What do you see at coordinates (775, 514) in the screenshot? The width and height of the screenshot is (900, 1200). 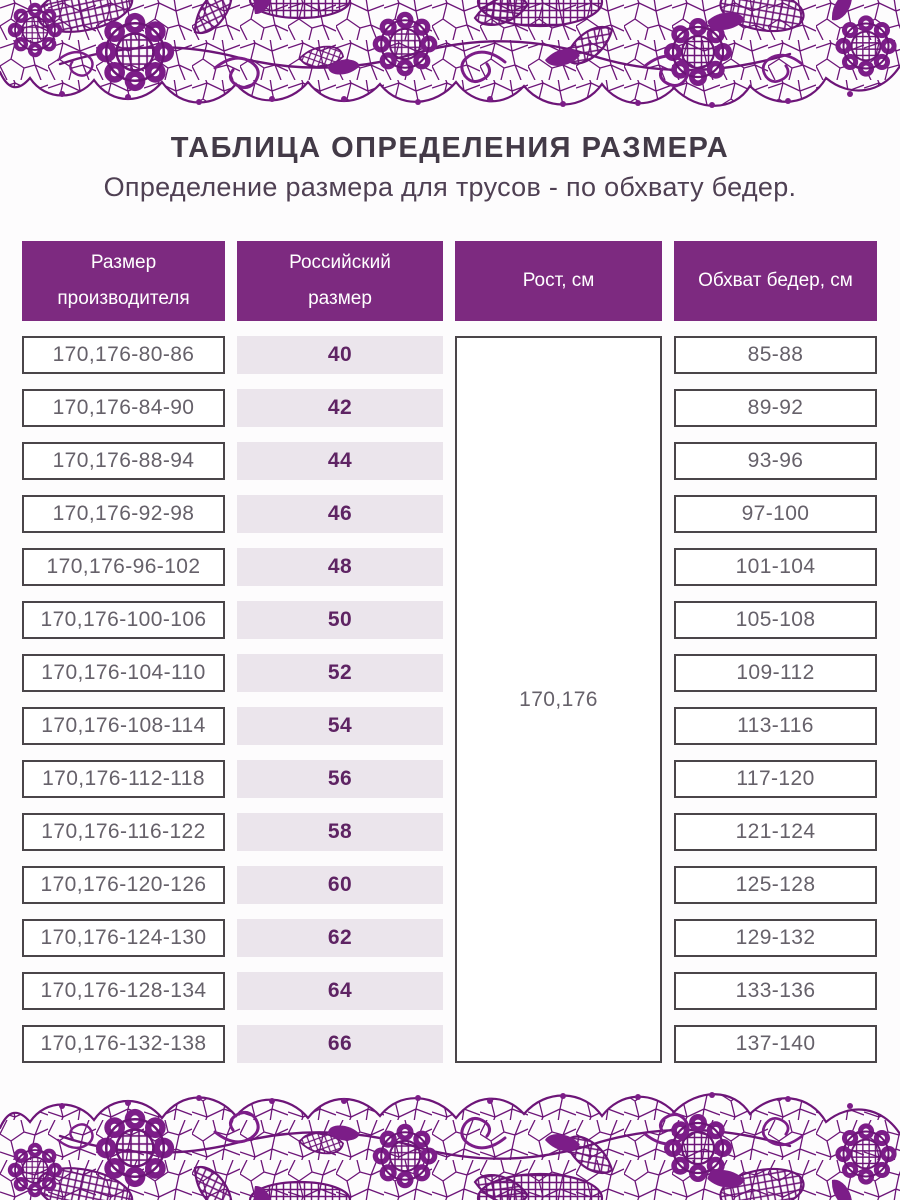 I see `hip-girth-cell: 97-100` at bounding box center [775, 514].